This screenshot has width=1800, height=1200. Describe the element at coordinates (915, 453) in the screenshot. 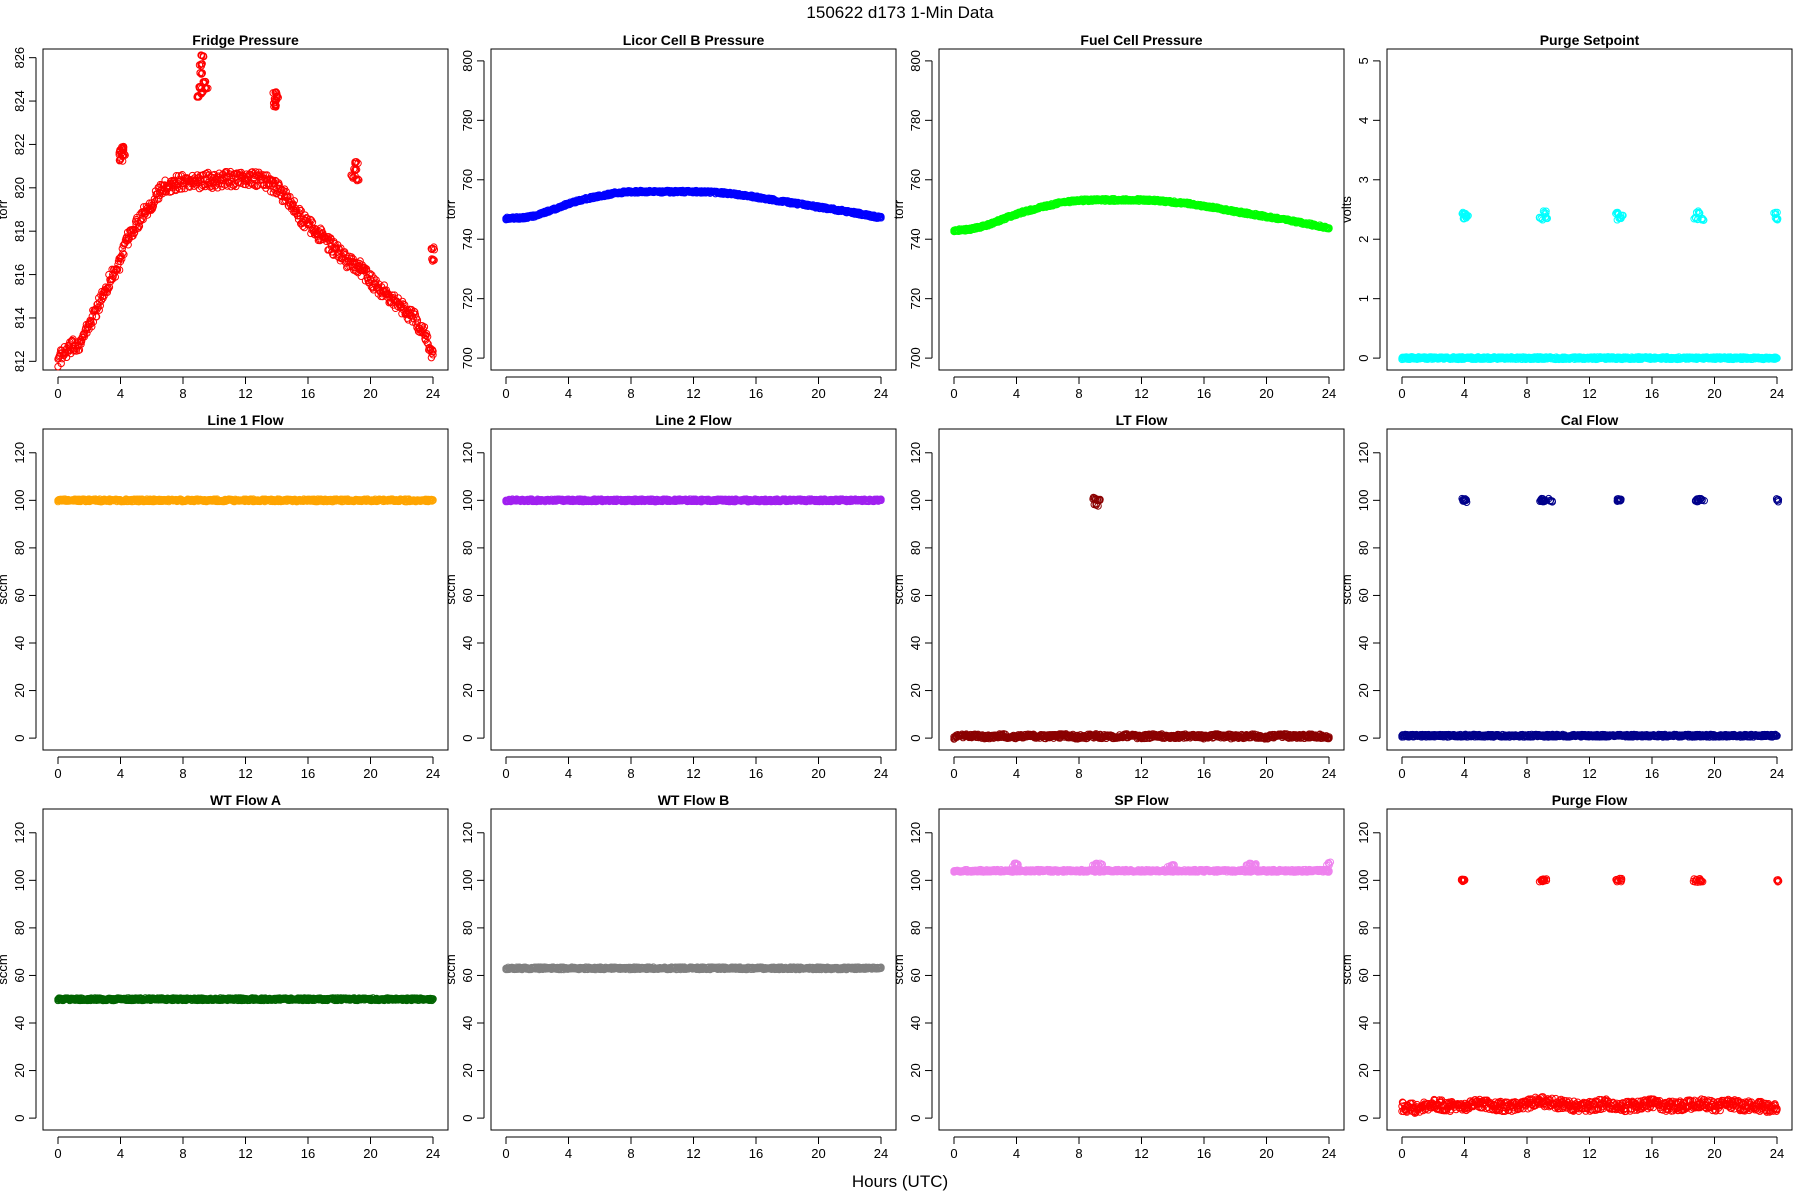

I see `lt-flow-y-tick-label: 120` at that location.